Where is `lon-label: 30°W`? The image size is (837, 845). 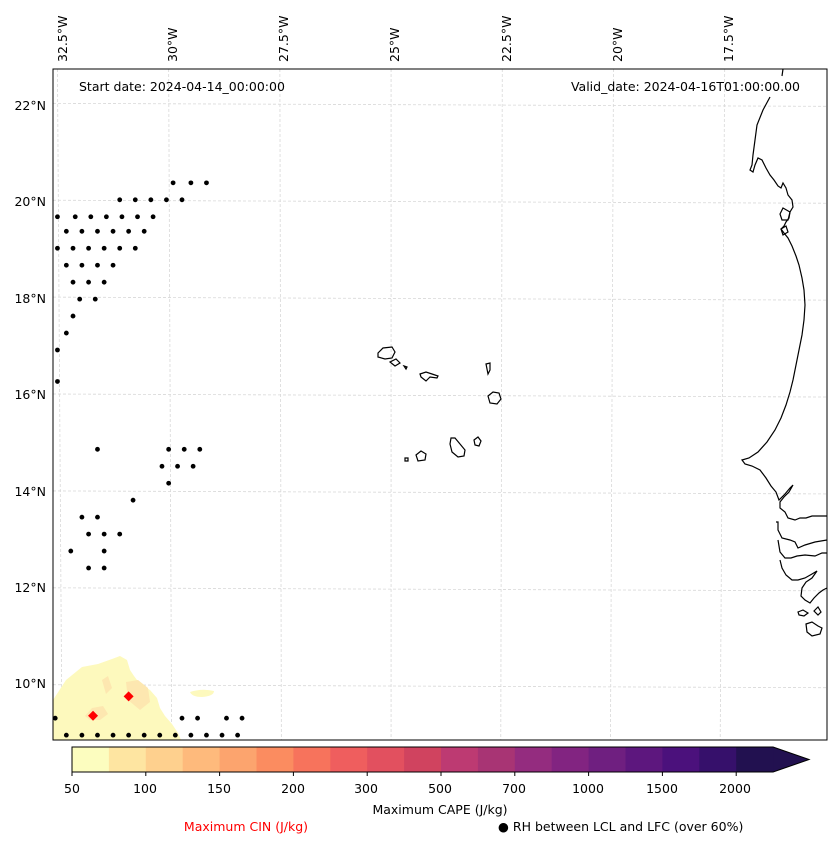 lon-label: 30°W is located at coordinates (172, 44).